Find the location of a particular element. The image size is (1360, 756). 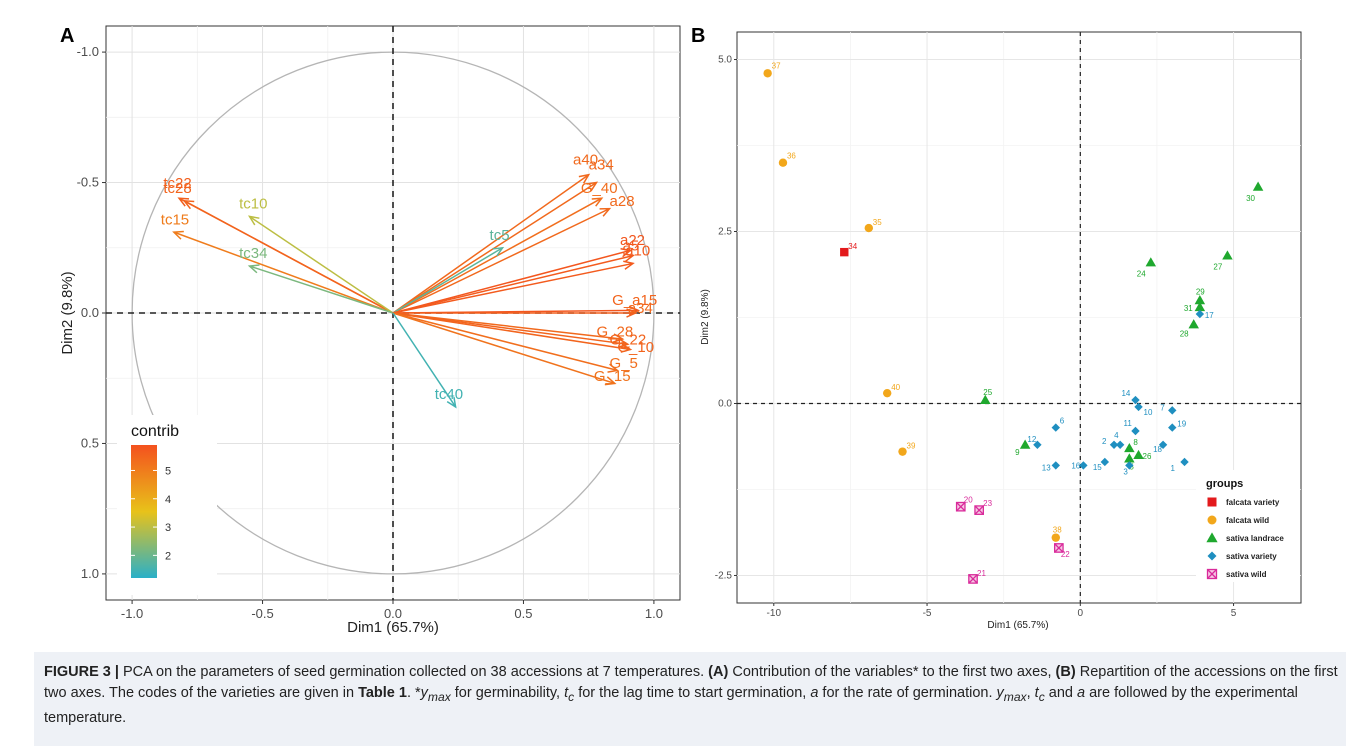

variable-arrowhead-a40 is located at coordinates (584, 178).